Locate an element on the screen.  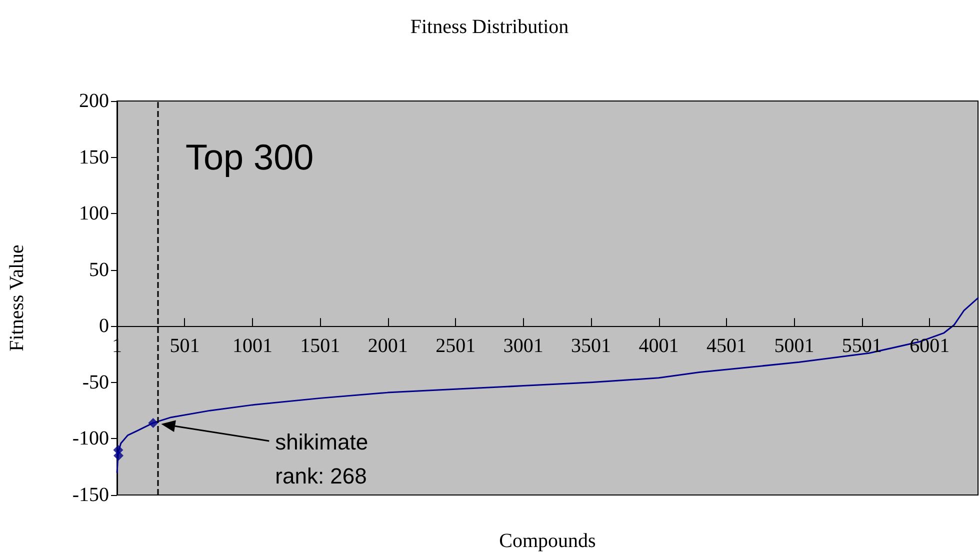
y-tick-label: 150 is located at coordinates (94, 157).